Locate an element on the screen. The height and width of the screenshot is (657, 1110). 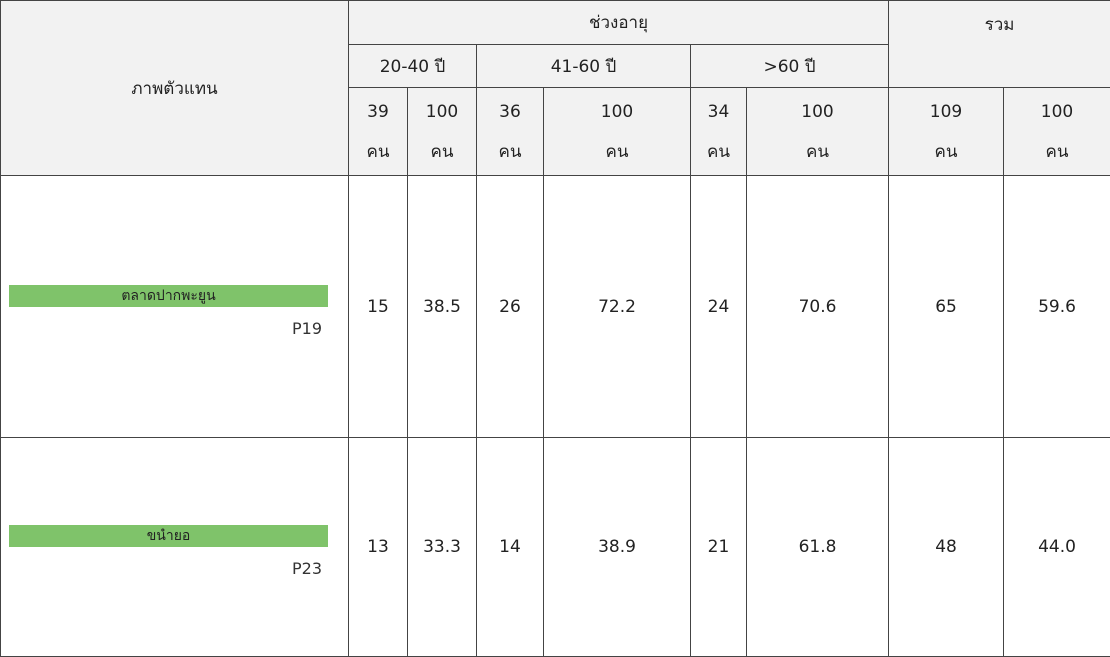
data-cell: 24 is located at coordinates (718, 306).